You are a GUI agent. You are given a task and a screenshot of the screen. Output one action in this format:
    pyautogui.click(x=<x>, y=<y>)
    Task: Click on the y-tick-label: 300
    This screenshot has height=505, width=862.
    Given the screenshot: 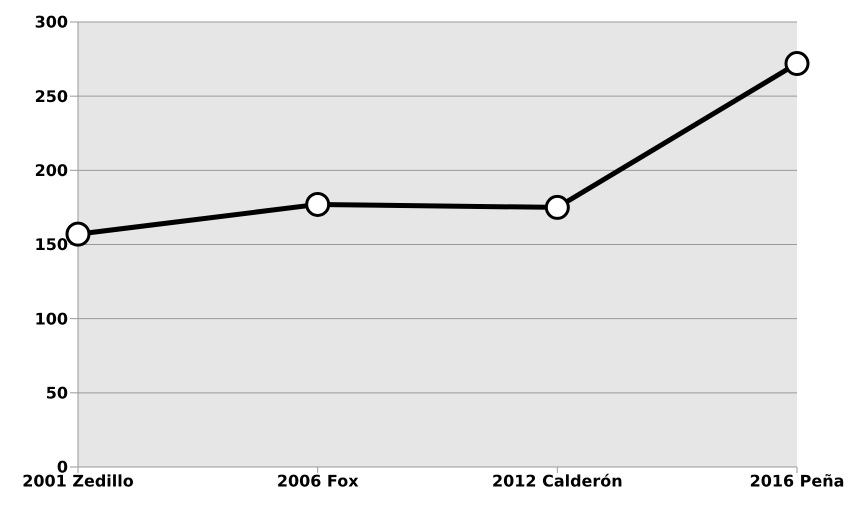 What is the action you would take?
    pyautogui.click(x=51, y=22)
    